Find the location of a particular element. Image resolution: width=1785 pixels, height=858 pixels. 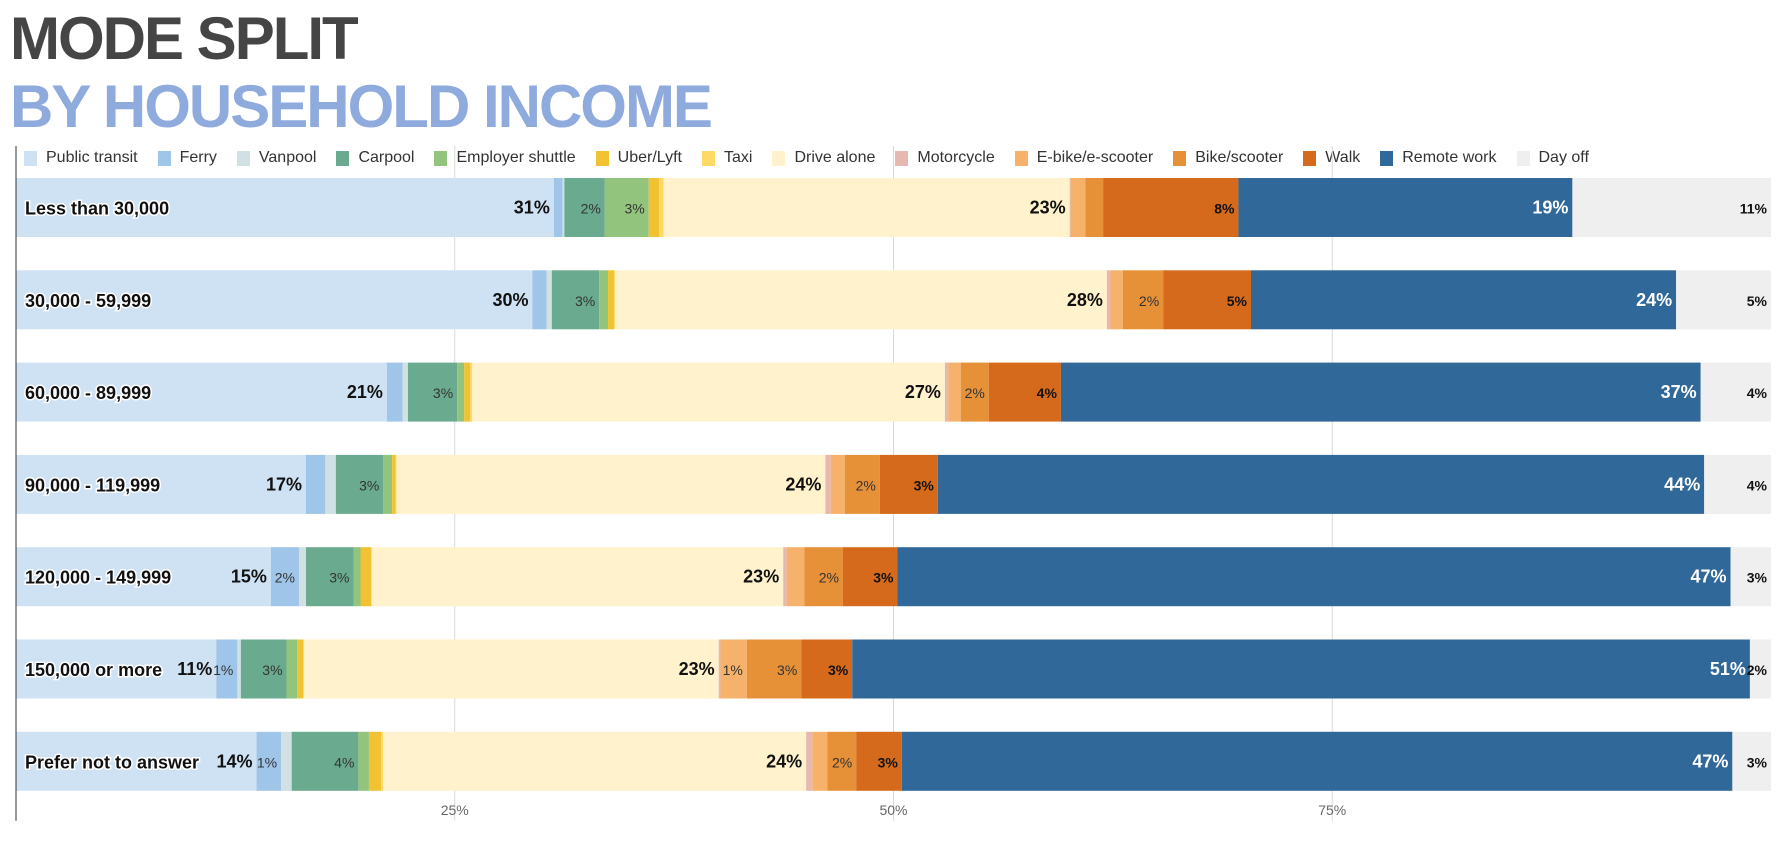

legend-item-employer-shuttle: Employer shuttle is located at coordinates (505, 158).